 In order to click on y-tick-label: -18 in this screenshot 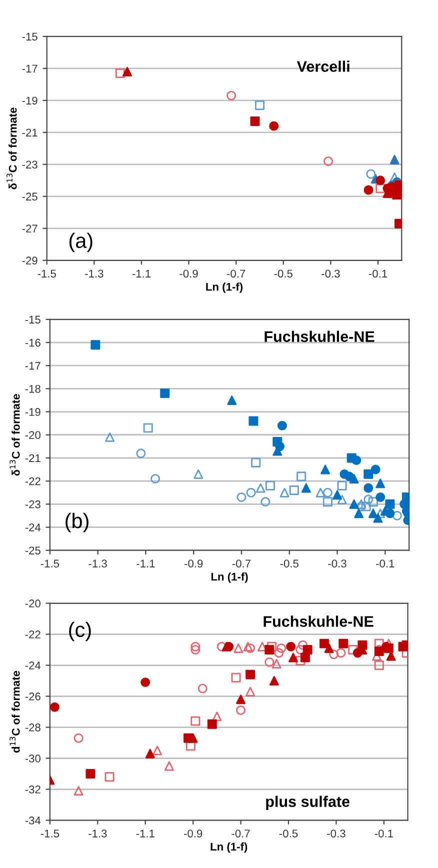, I will do `click(32, 388)`.